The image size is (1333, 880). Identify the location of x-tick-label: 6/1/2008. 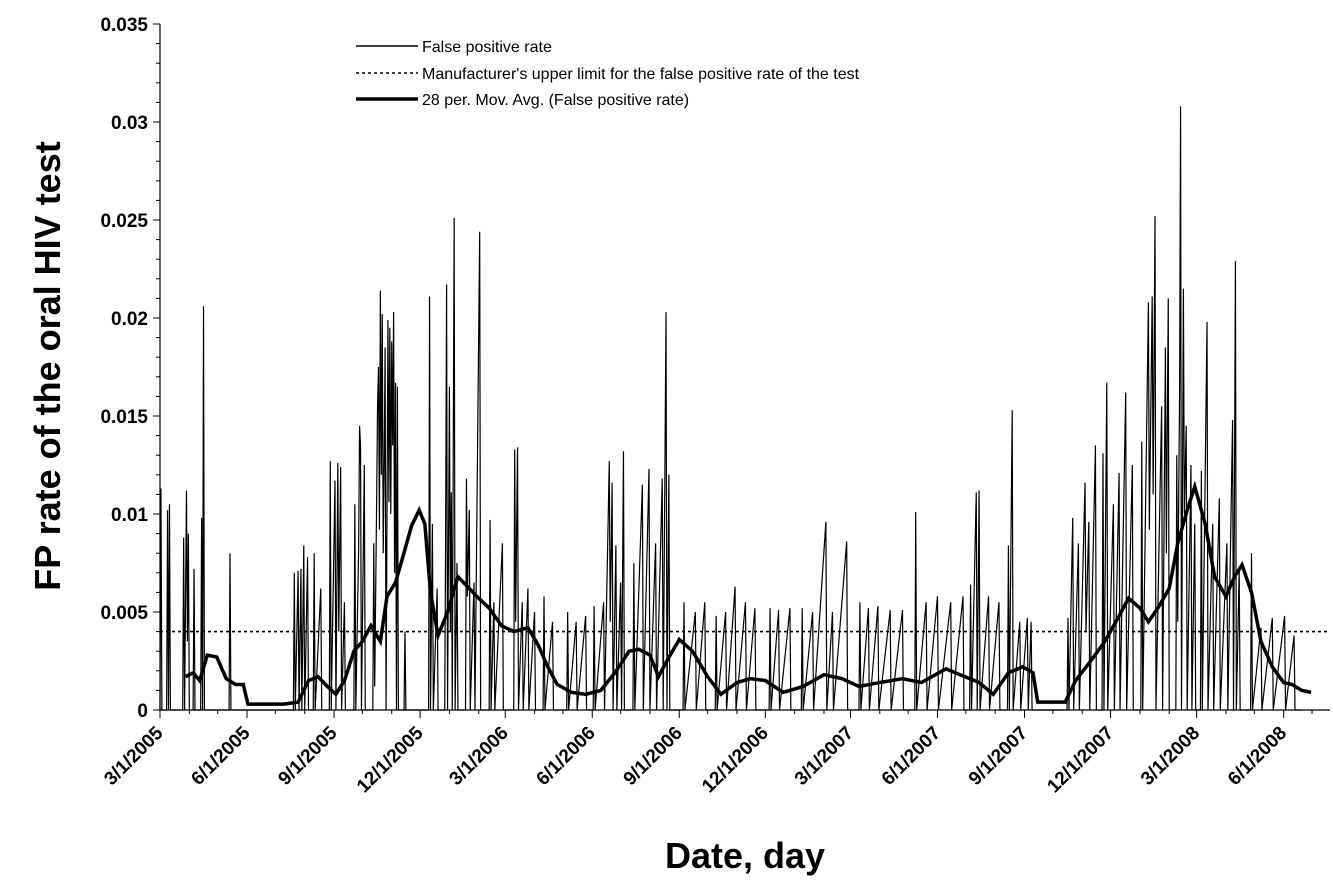
(1257, 756).